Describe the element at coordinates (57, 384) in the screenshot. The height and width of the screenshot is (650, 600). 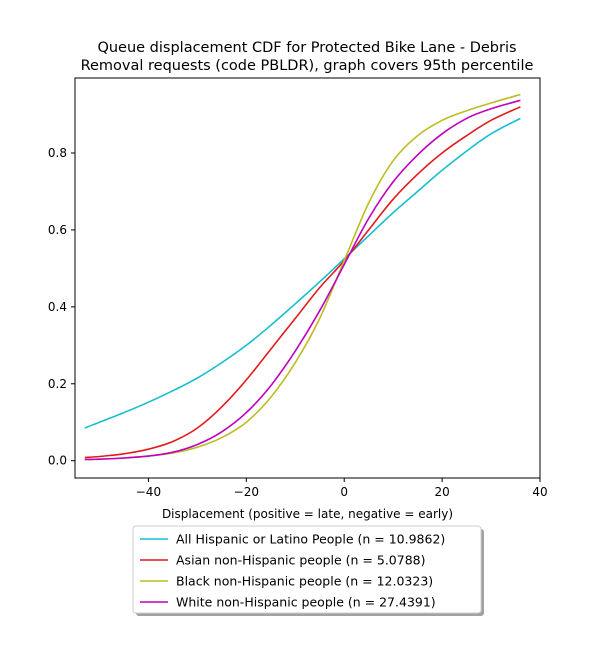
I see `y-tick-label: 0.2` at that location.